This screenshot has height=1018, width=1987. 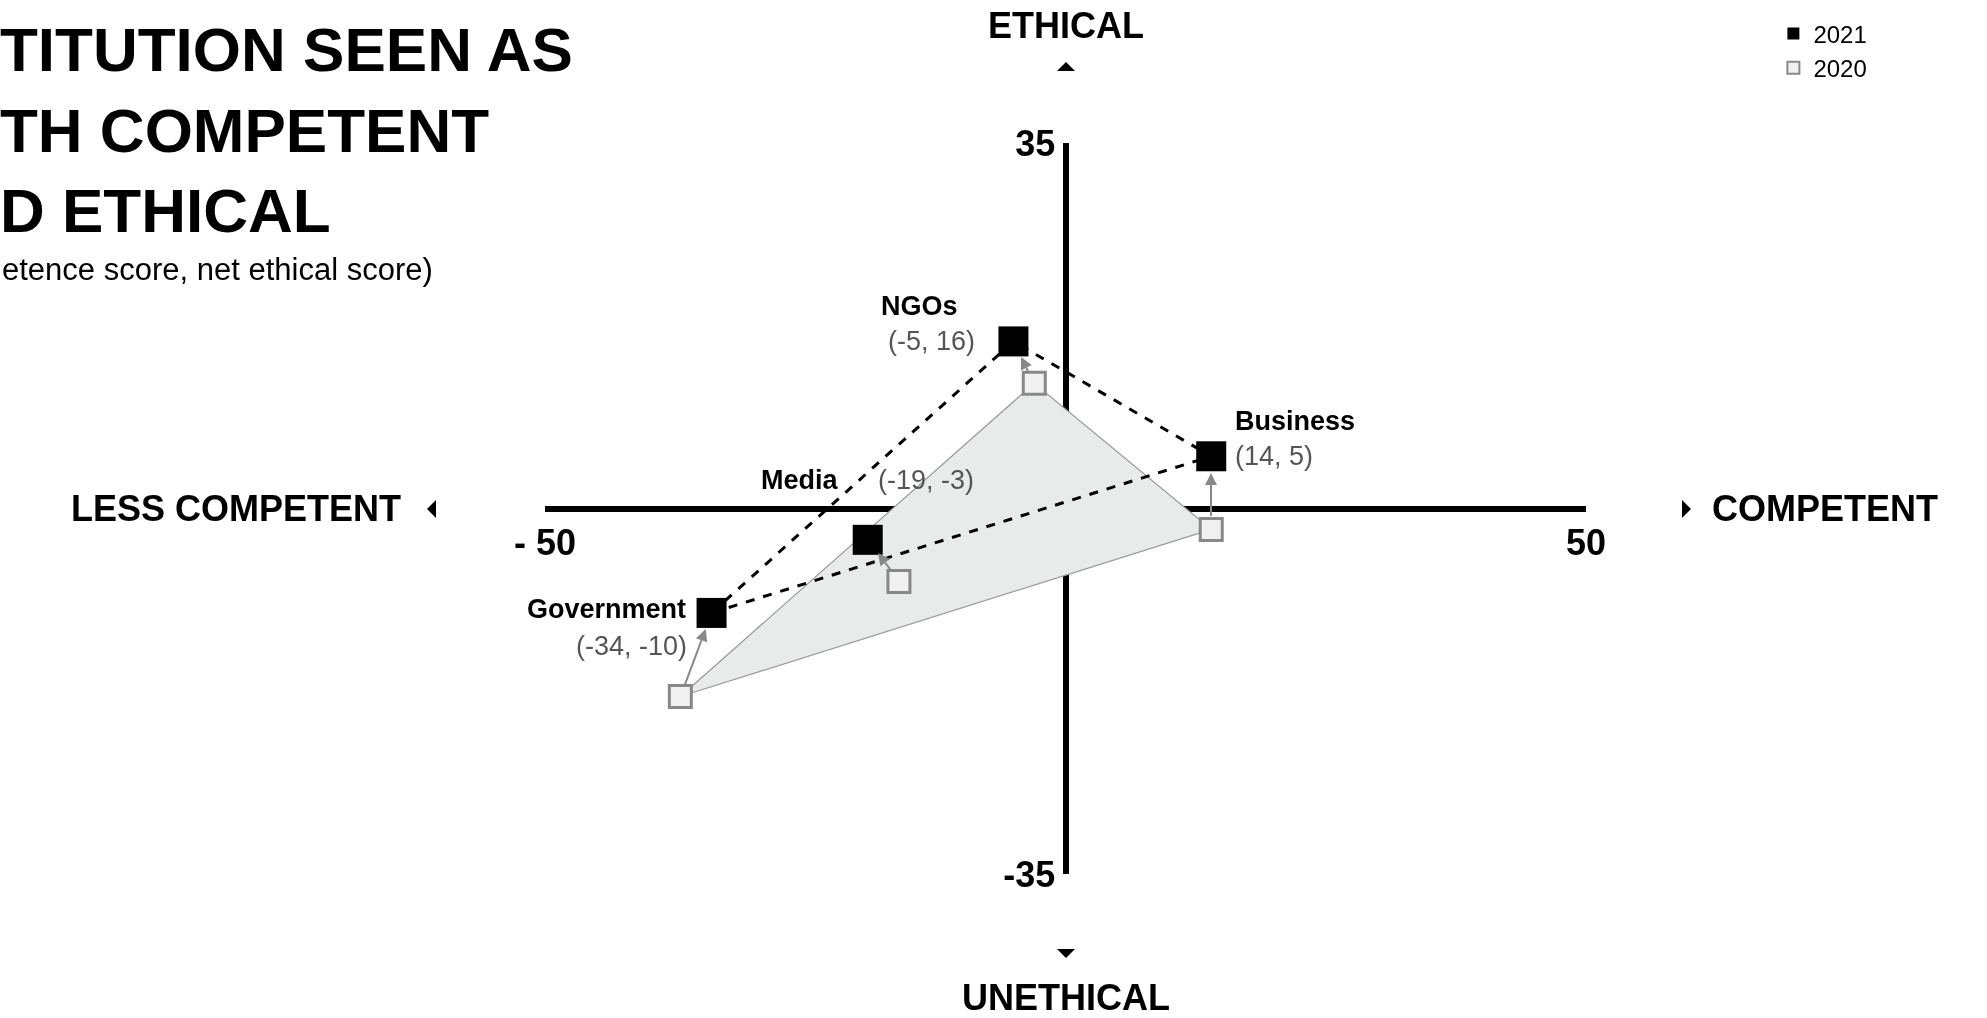 What do you see at coordinates (236, 508) in the screenshot?
I see `text: LESS COMPETENT` at bounding box center [236, 508].